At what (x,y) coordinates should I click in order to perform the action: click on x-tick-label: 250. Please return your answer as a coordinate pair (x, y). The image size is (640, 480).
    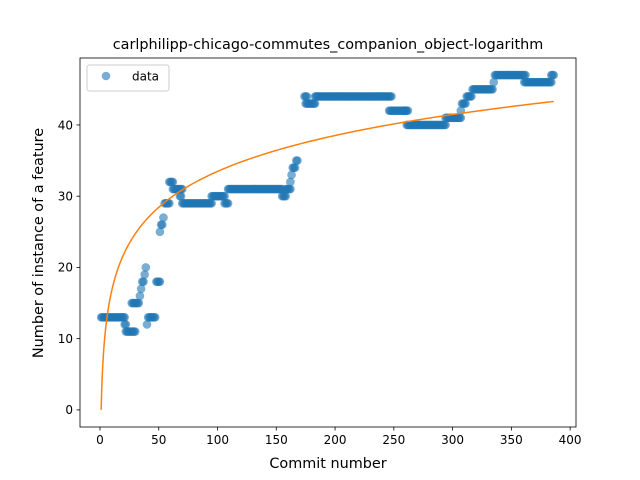
    Looking at the image, I should click on (393, 440).